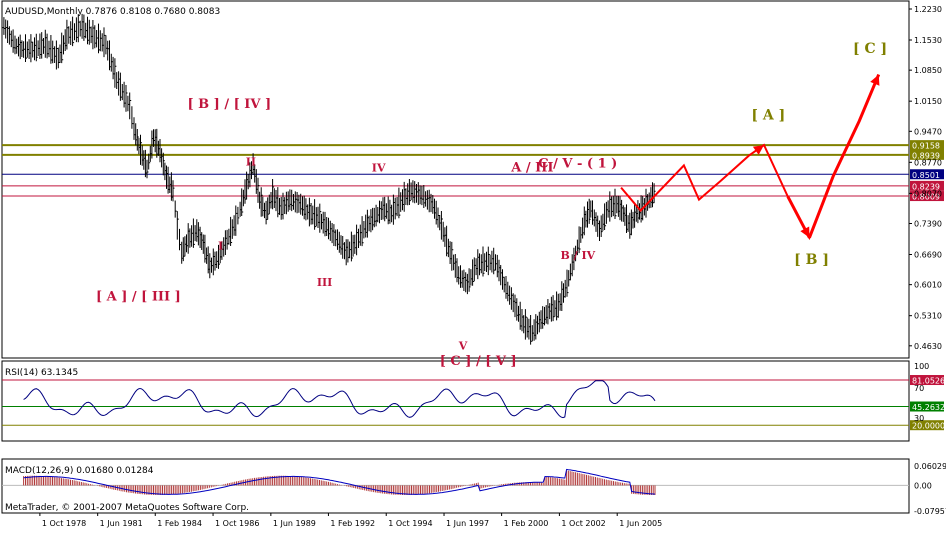  I want to click on rsi-panel, so click(455, 401).